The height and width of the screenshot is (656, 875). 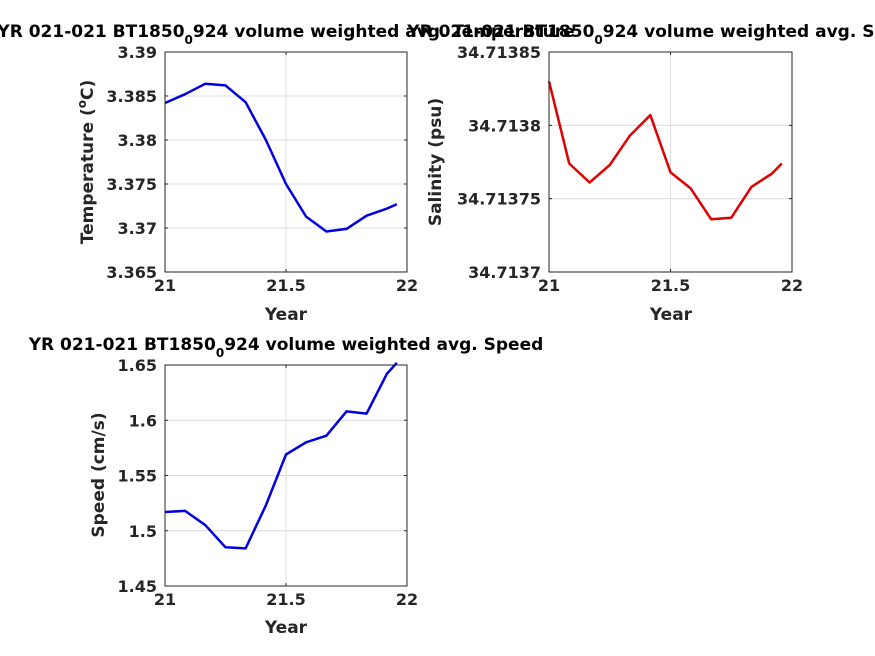 I want to click on temperature-plot-area: 21 21.5 22 3.365 3.37 3.375 3.38 3.385 3.39, so click(x=262, y=169).